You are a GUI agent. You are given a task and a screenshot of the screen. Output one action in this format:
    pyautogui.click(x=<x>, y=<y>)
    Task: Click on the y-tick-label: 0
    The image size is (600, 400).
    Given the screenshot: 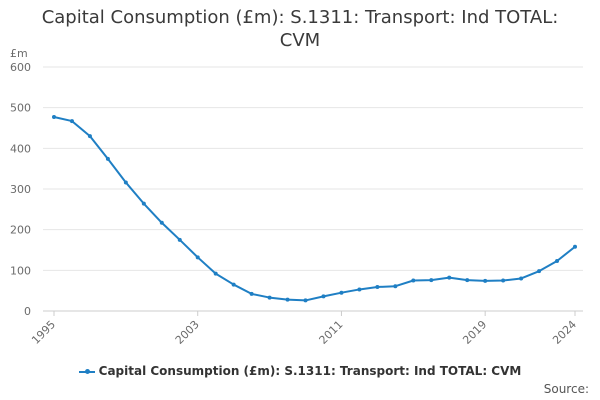 What is the action you would take?
    pyautogui.click(x=27, y=311)
    